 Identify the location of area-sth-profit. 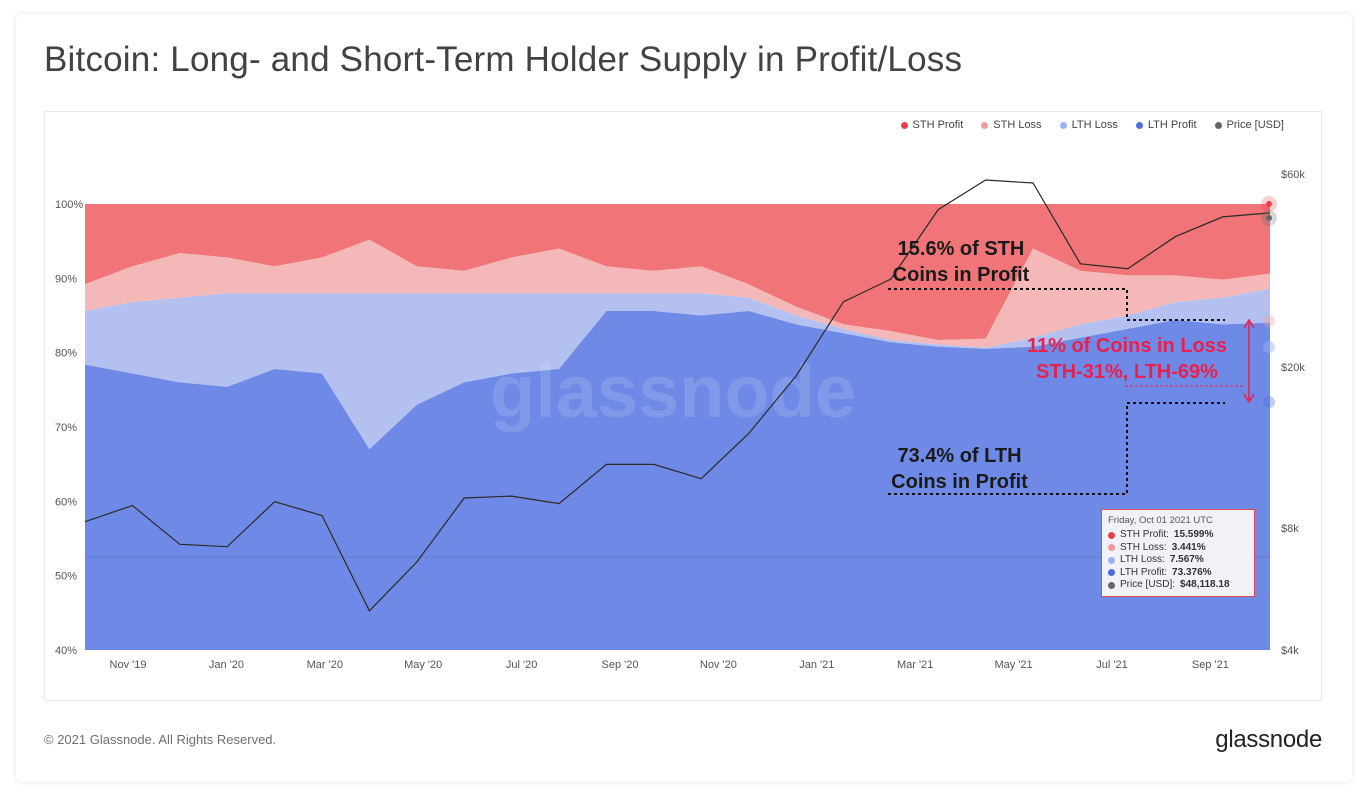
(677, 272).